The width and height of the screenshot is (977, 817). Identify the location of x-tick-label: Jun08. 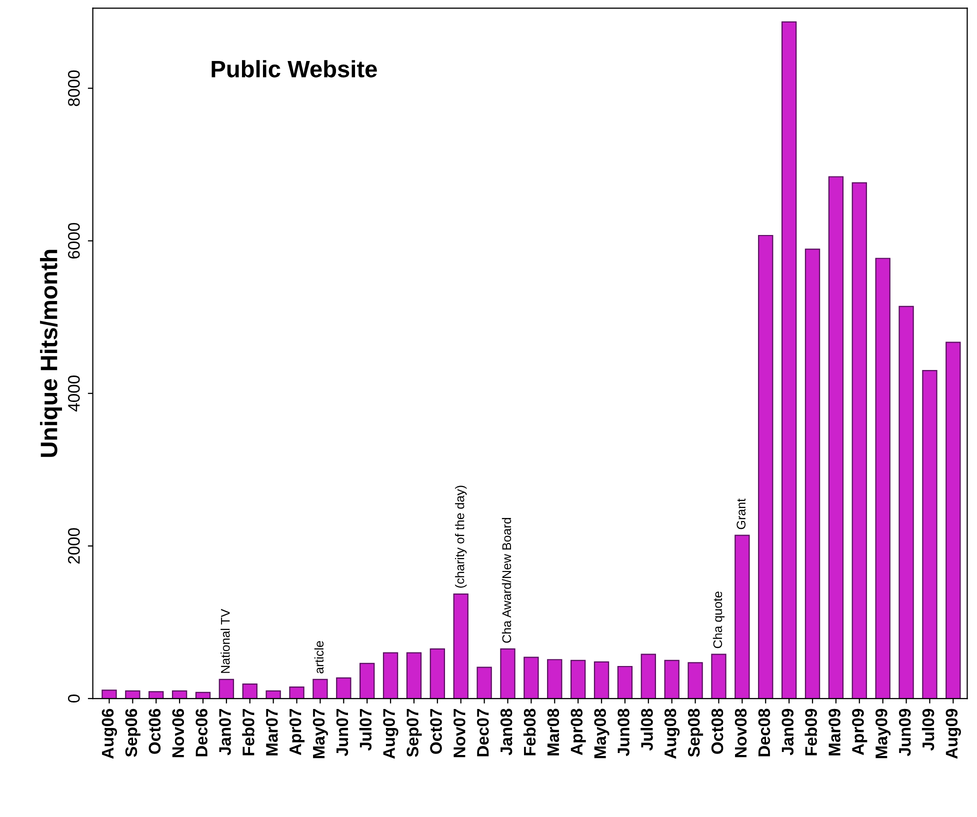
(624, 732).